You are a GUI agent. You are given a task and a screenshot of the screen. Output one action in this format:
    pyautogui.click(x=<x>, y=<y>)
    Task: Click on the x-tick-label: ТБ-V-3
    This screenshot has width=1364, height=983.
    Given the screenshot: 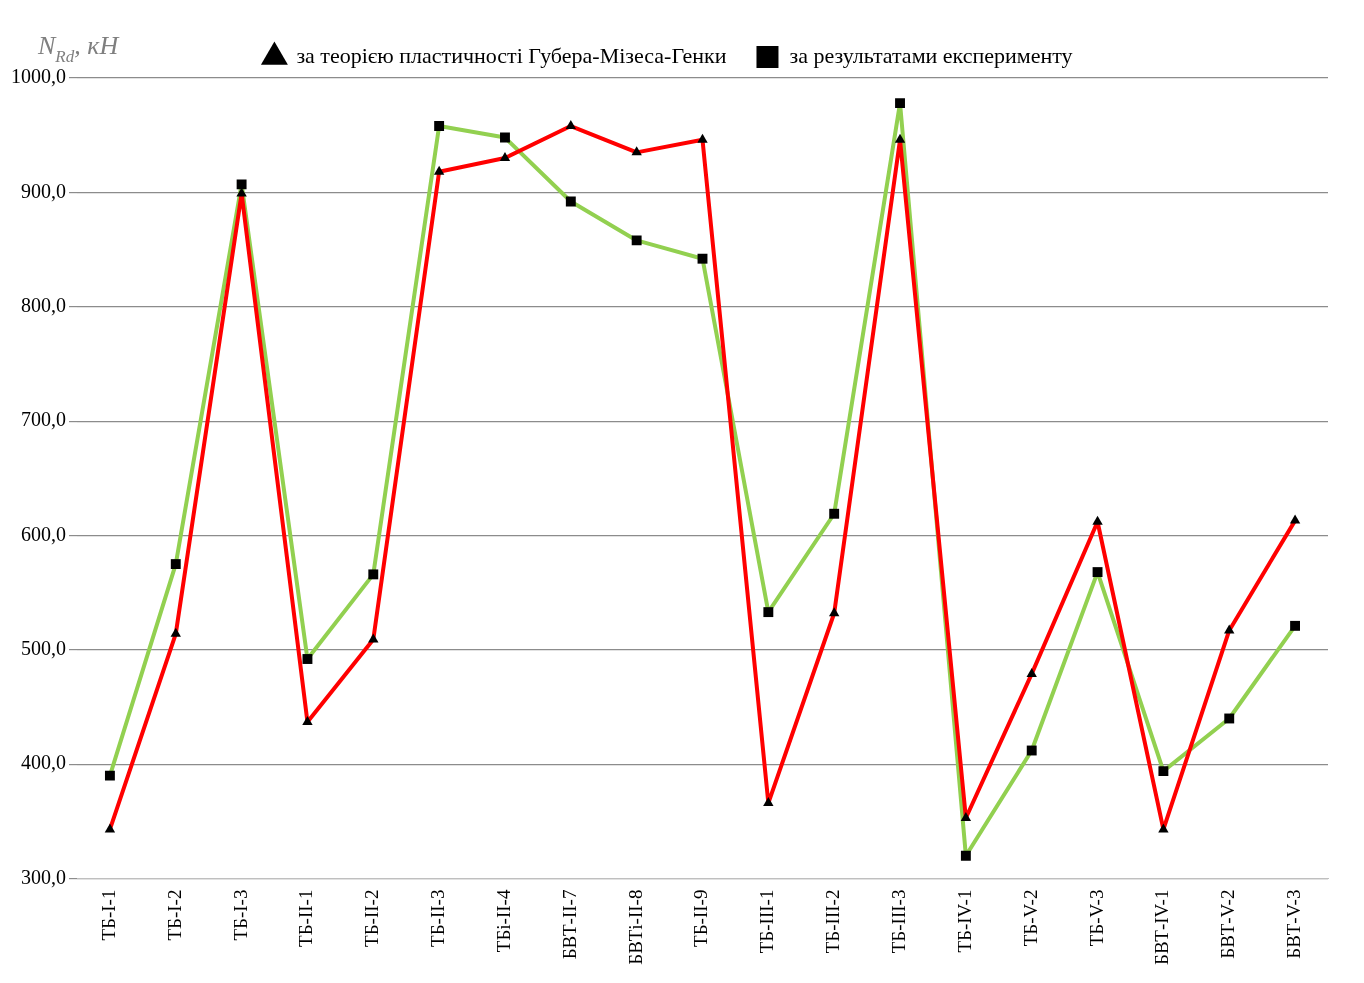 What is the action you would take?
    pyautogui.click(x=1096, y=918)
    